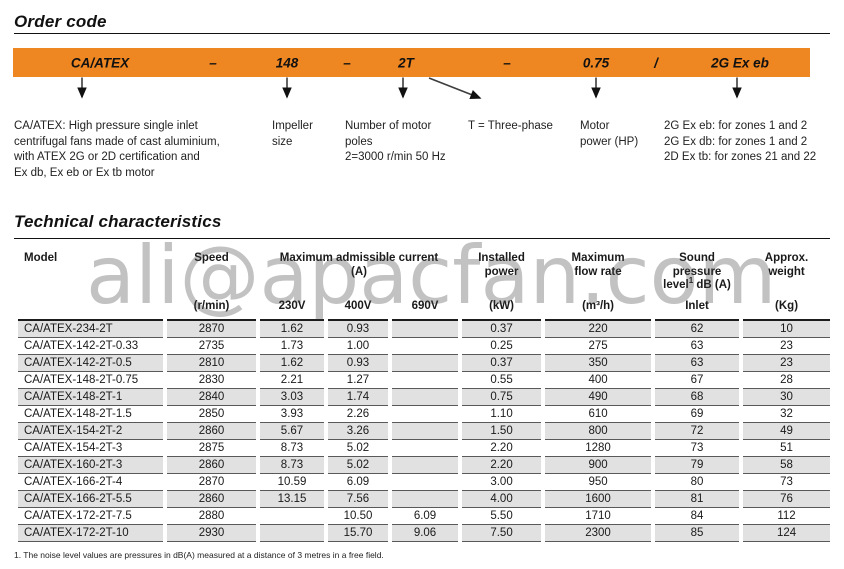 Image resolution: width=844 pixels, height=569 pixels. Describe the element at coordinates (787, 516) in the screenshot. I see `table-cell: 112` at that location.